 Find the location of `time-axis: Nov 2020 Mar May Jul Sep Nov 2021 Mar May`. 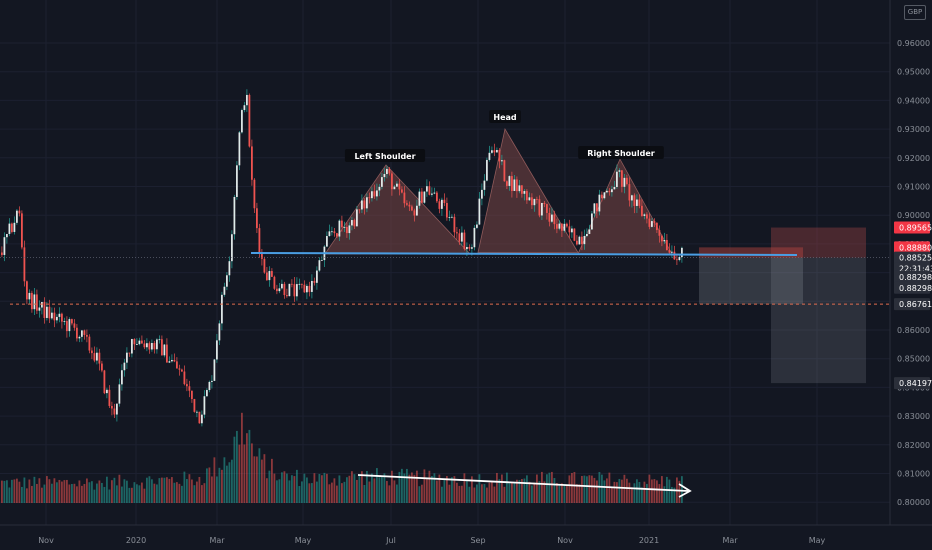

time-axis: Nov 2020 Mar May Jul Sep Nov 2021 Mar May is located at coordinates (466, 534).